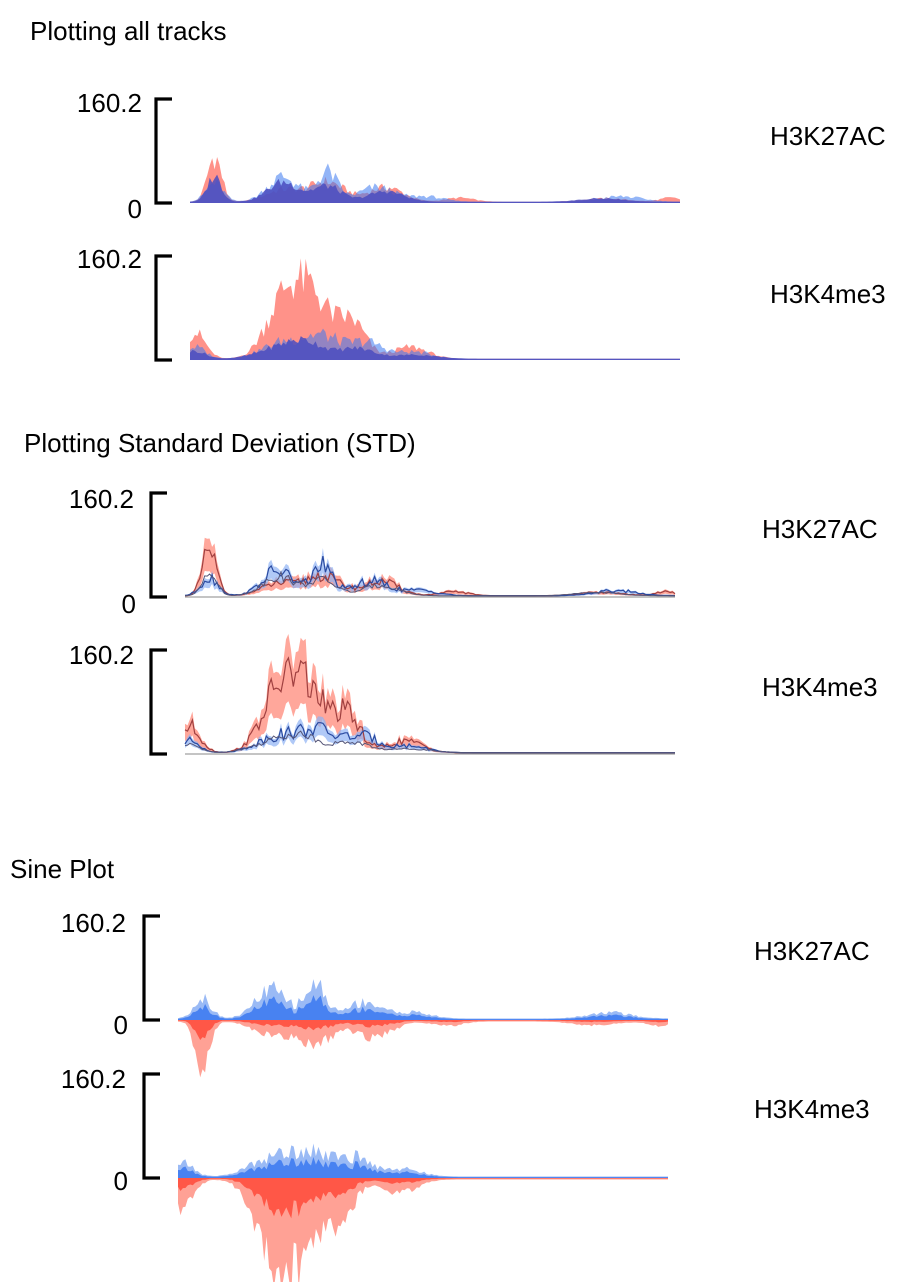 The height and width of the screenshot is (1282, 914). Describe the element at coordinates (430, 694) in the screenshot. I see `std-band-red` at that location.